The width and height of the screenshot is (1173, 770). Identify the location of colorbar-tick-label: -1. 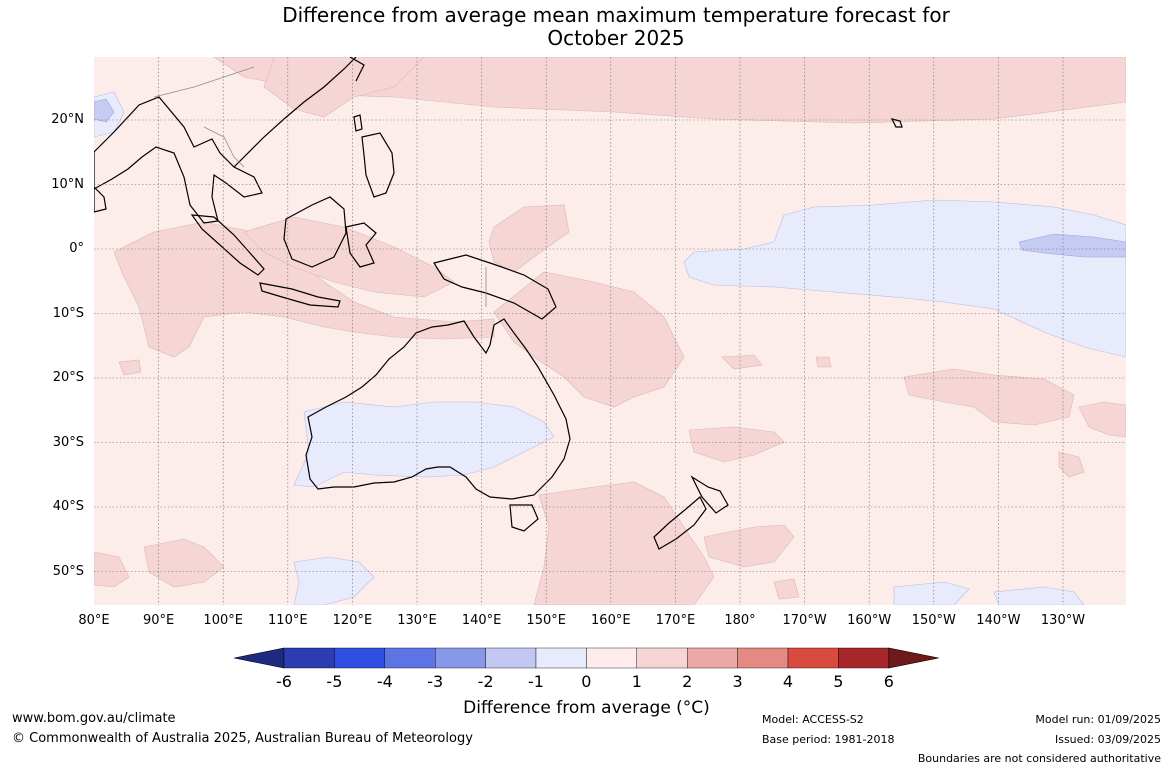
(536, 681).